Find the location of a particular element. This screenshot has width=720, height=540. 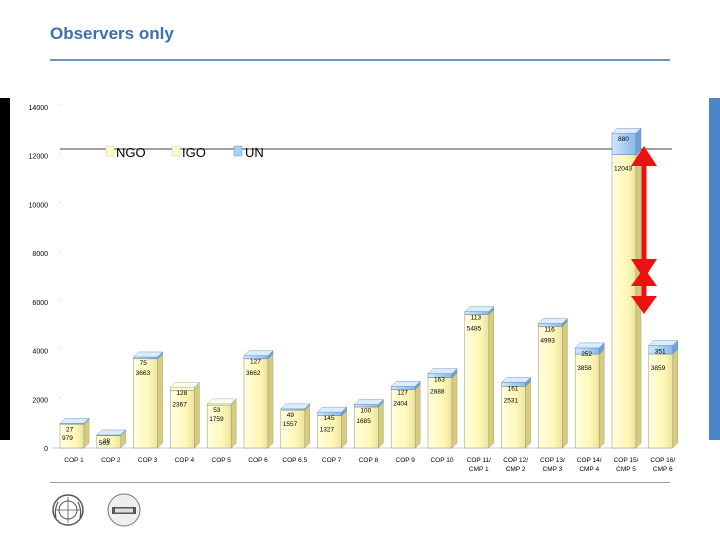

value-label-ngo: 1759 is located at coordinates (216, 419).